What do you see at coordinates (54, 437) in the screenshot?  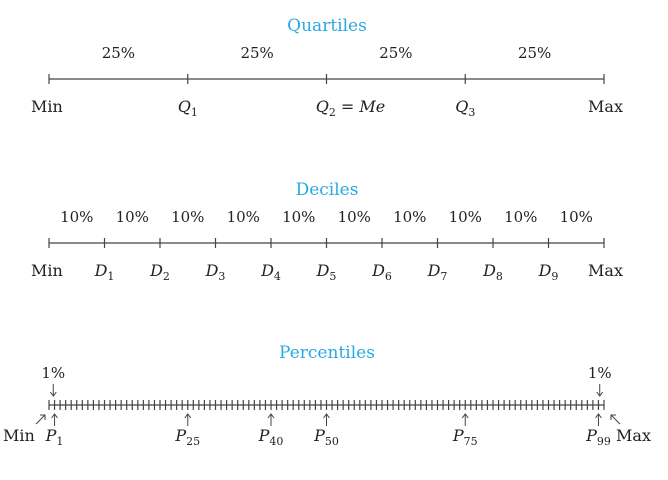 I see `percentile-marker-label: P1` at bounding box center [54, 437].